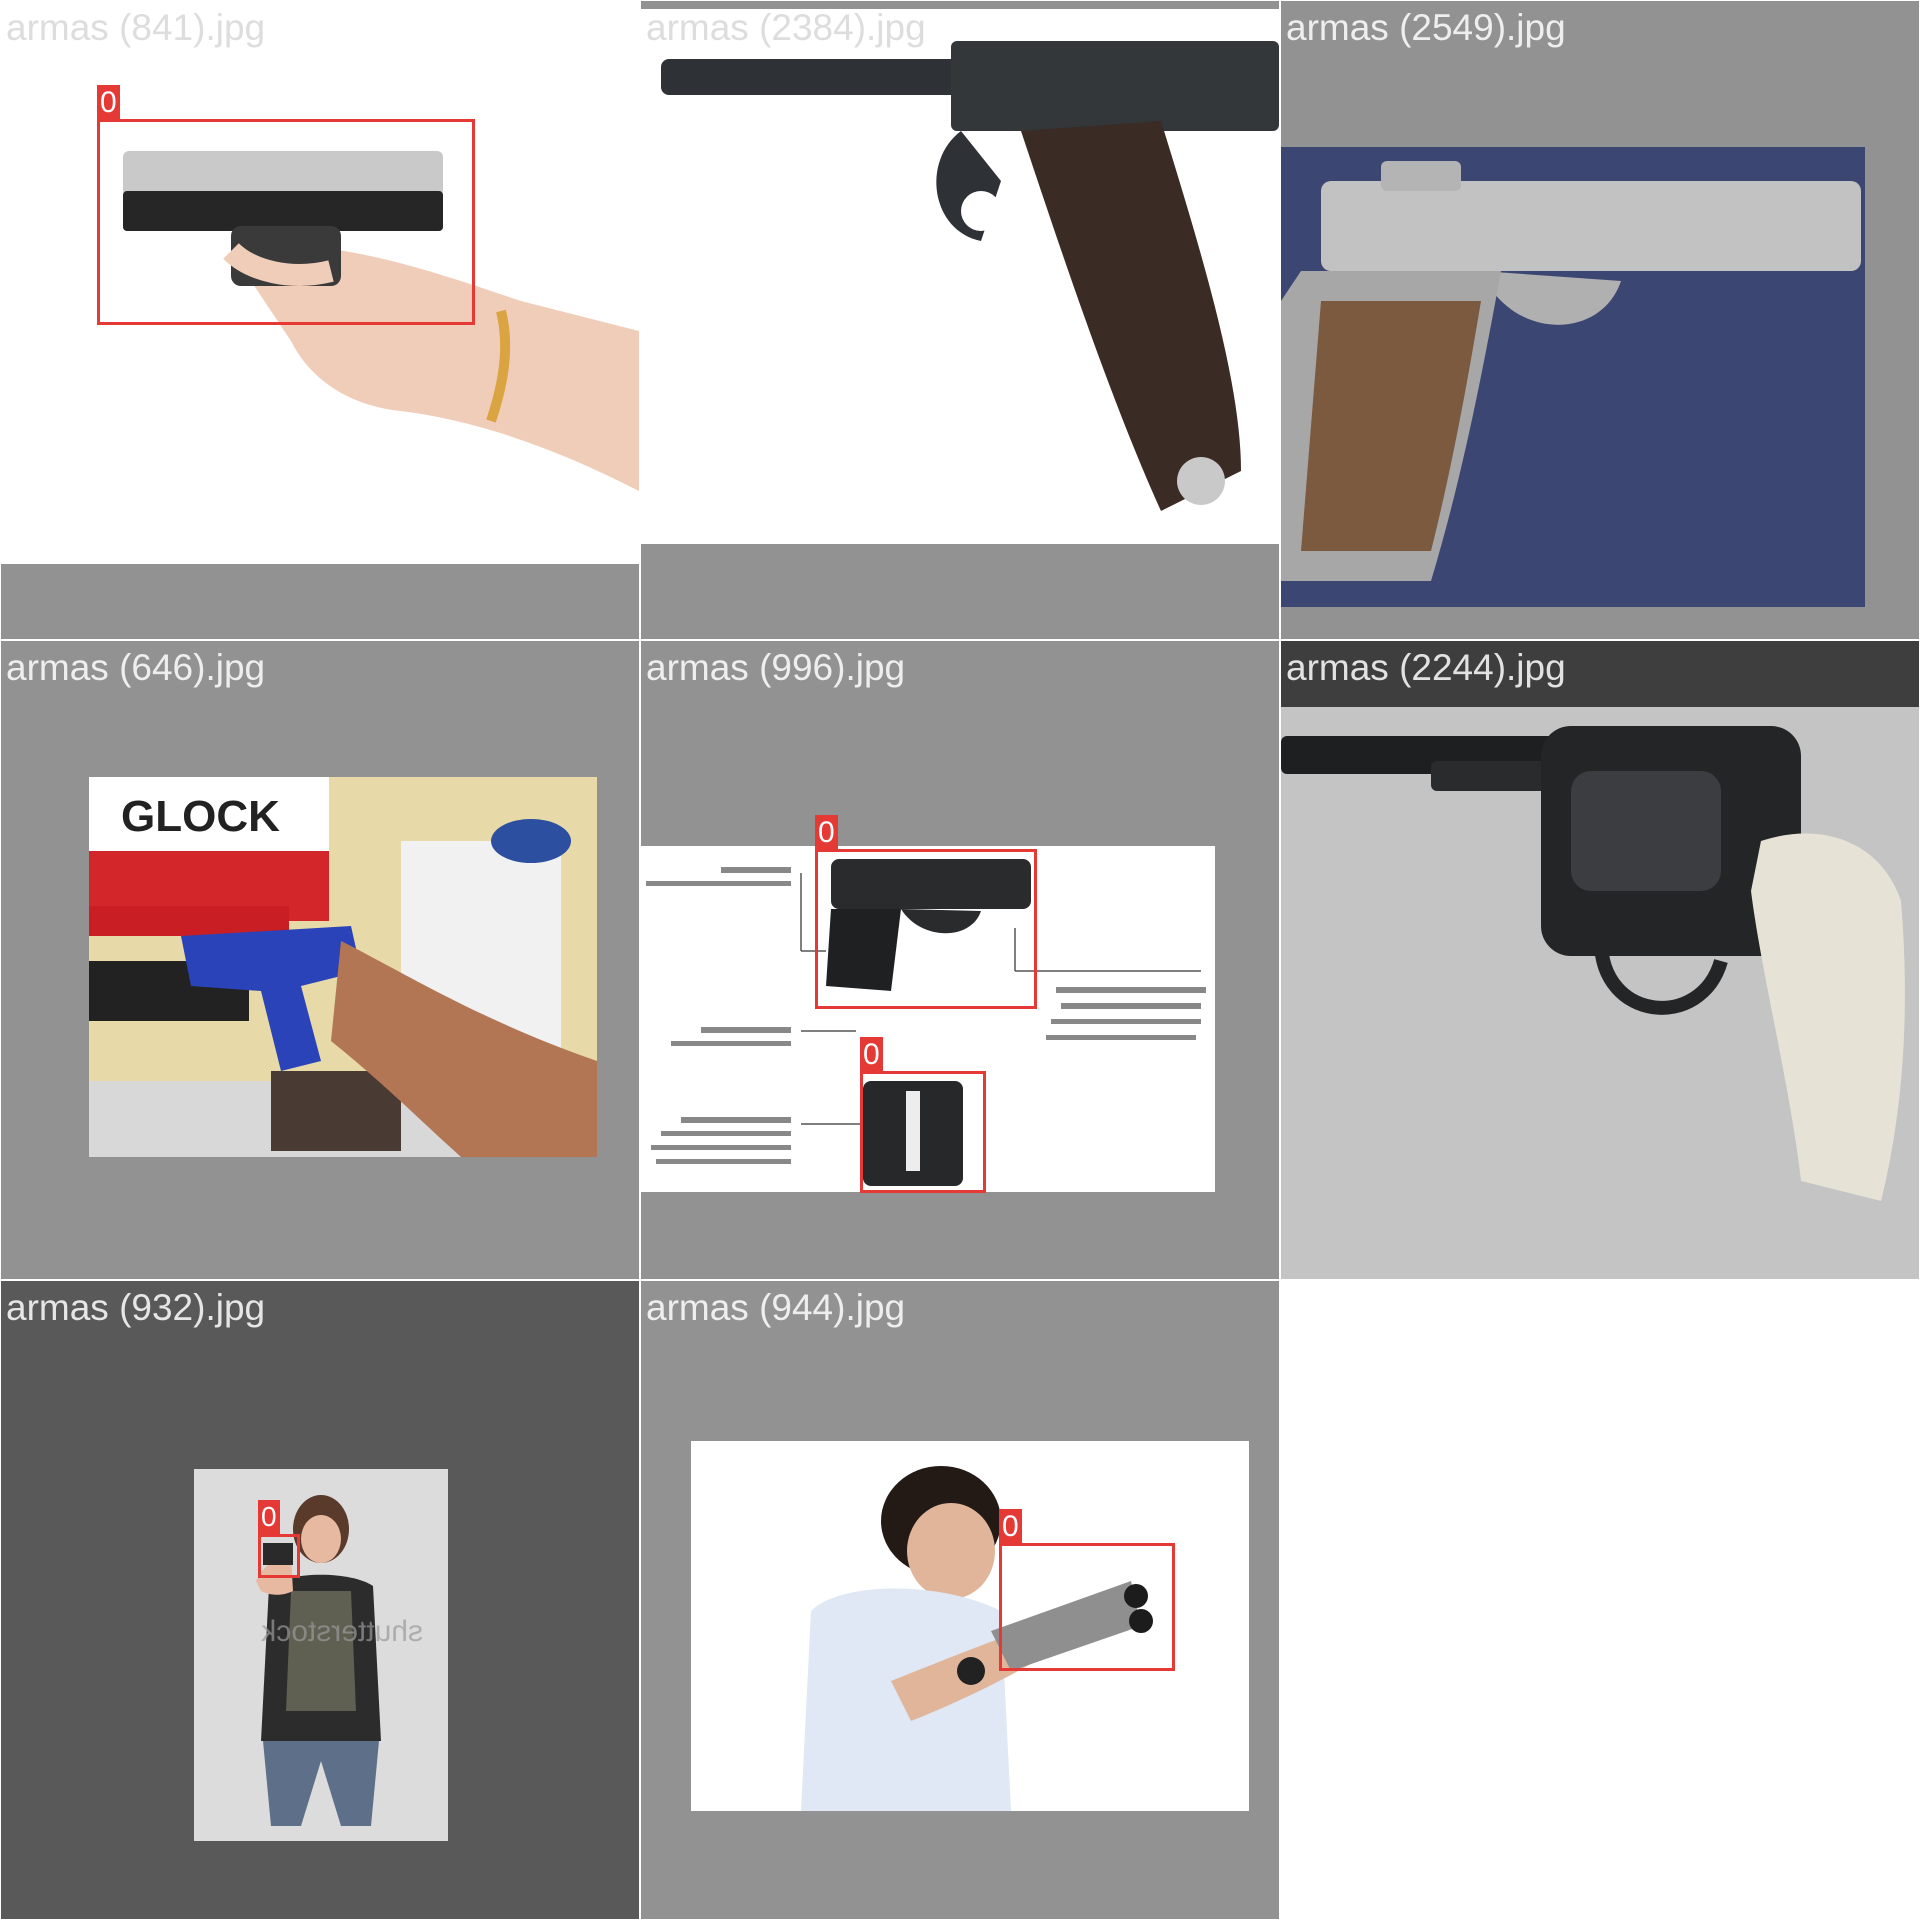 Image resolution: width=1920 pixels, height=1920 pixels. What do you see at coordinates (136, 667) in the screenshot?
I see `filename-label: armas (646).jpg` at bounding box center [136, 667].